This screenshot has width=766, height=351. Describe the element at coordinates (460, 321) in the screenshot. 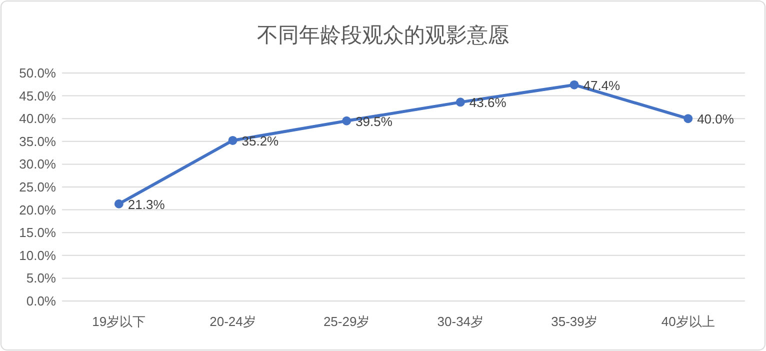

I see `x-tick-label: 30-34岁` at that location.